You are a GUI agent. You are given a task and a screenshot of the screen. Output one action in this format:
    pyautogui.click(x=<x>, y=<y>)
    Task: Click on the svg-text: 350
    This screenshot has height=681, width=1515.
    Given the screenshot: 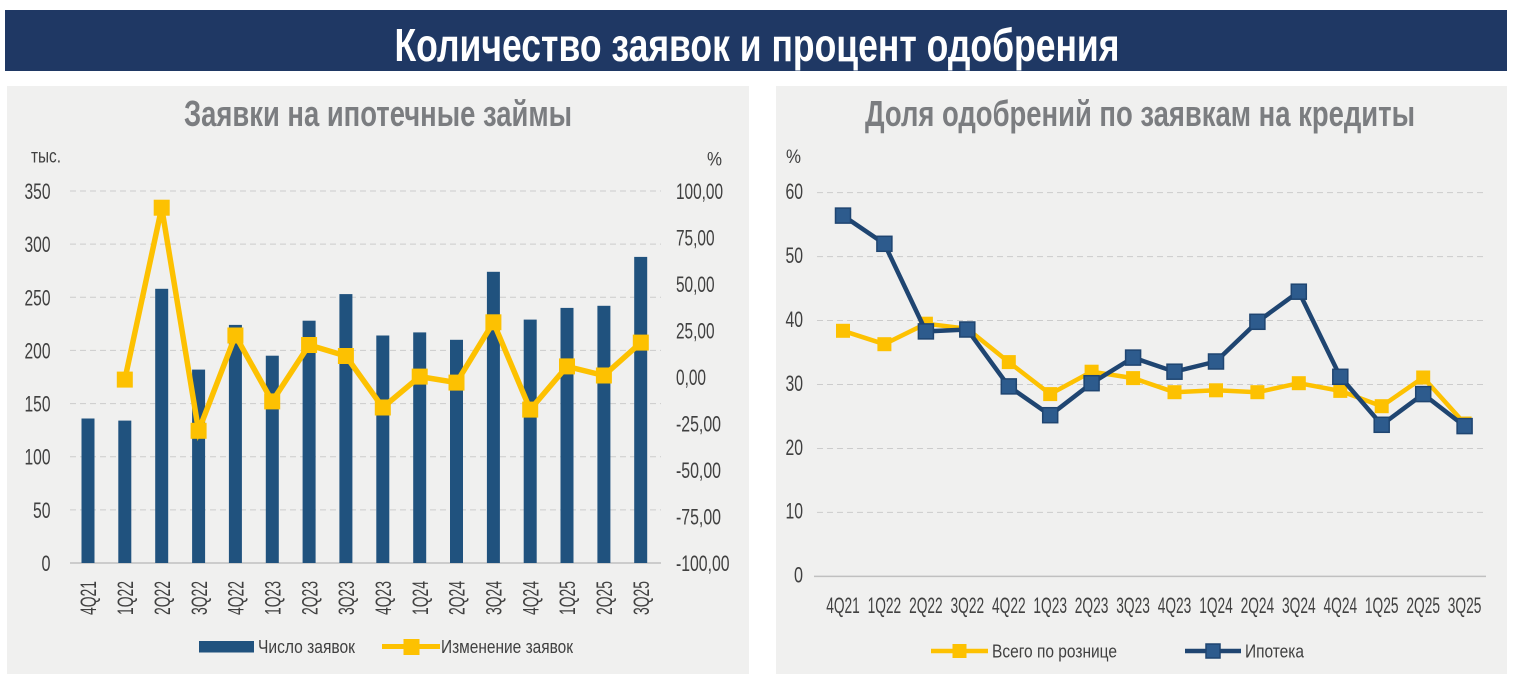 What is the action you would take?
    pyautogui.click(x=38, y=191)
    